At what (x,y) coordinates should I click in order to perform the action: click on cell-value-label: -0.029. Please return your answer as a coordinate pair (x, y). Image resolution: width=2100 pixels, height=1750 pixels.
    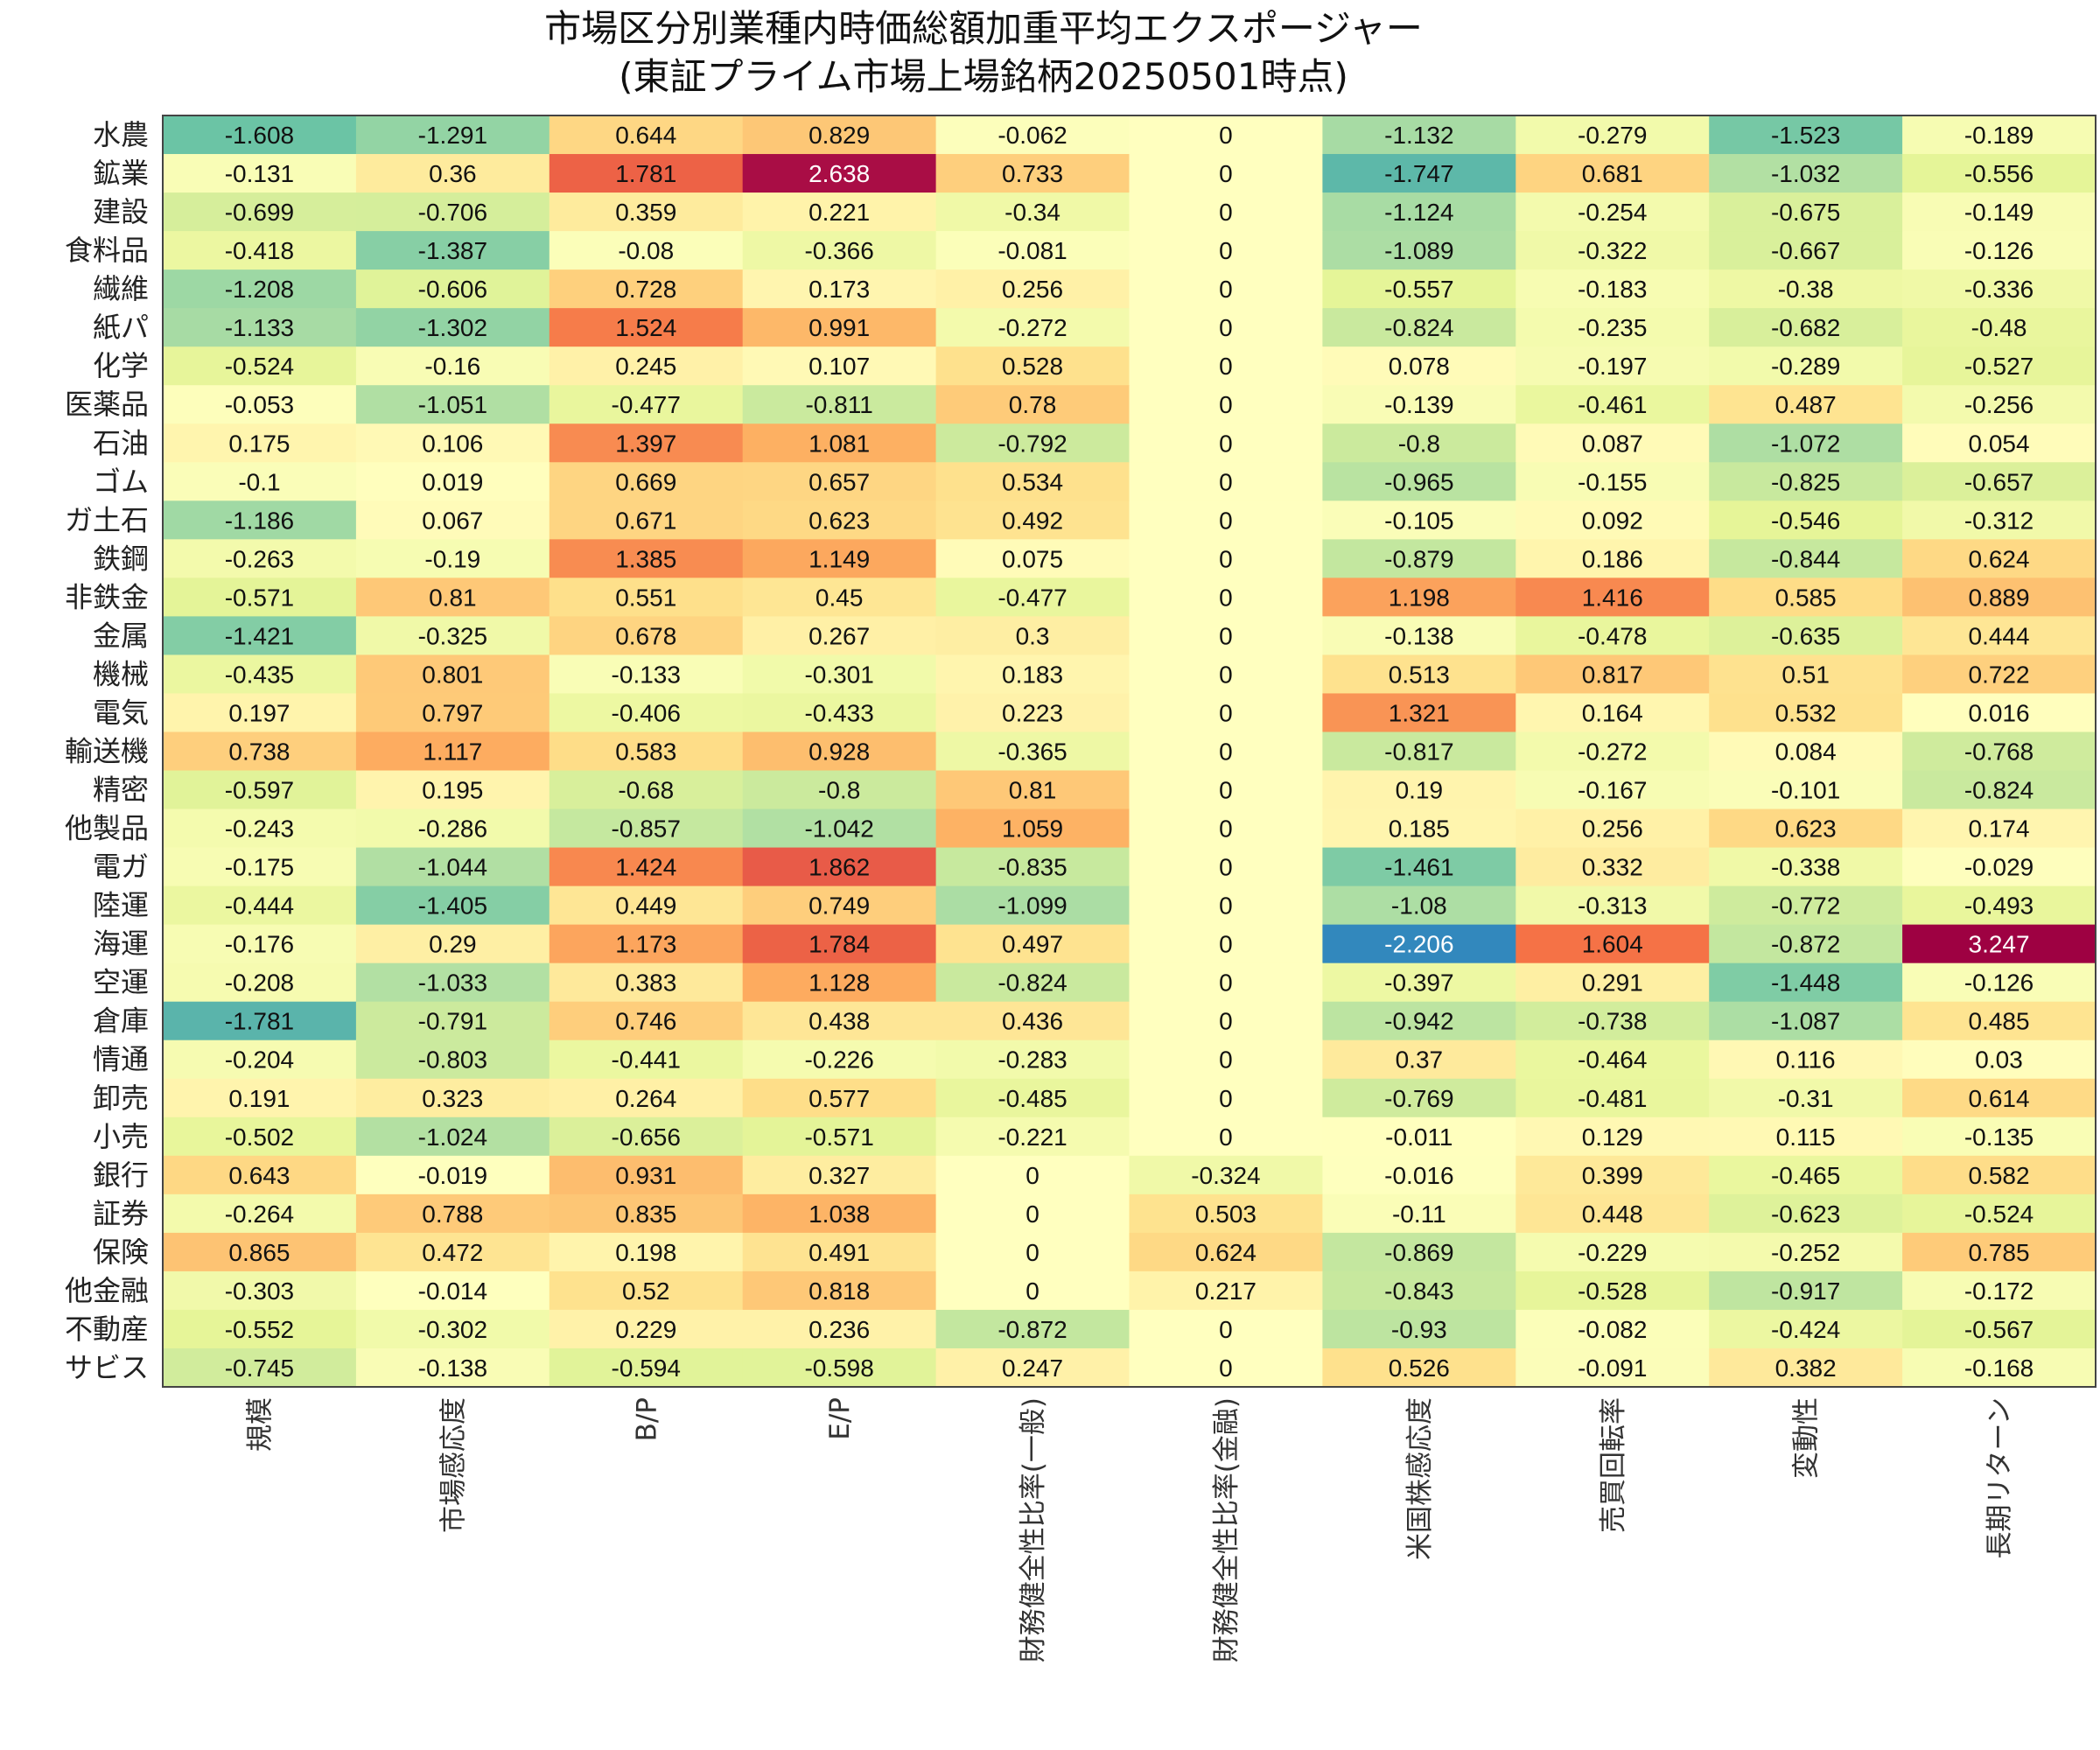
    Looking at the image, I should click on (1999, 867).